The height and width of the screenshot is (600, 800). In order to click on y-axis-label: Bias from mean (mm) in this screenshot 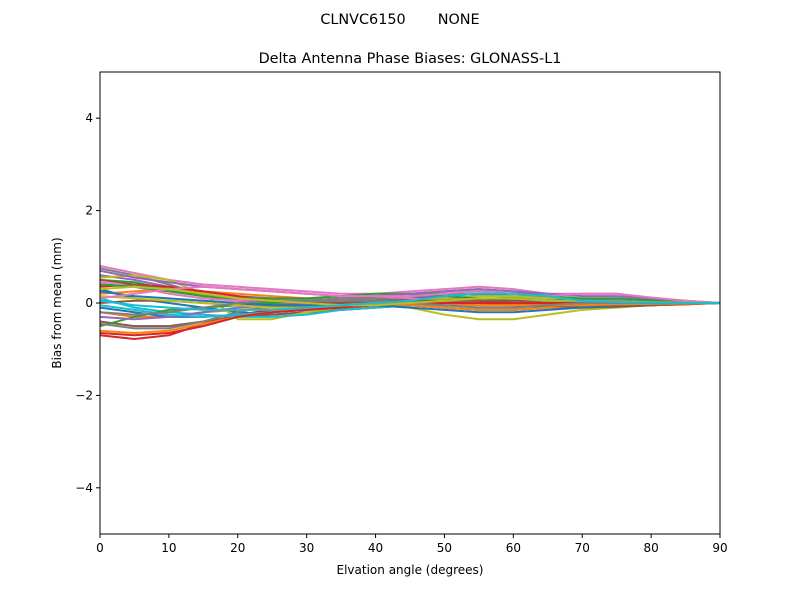, I will do `click(57, 302)`.